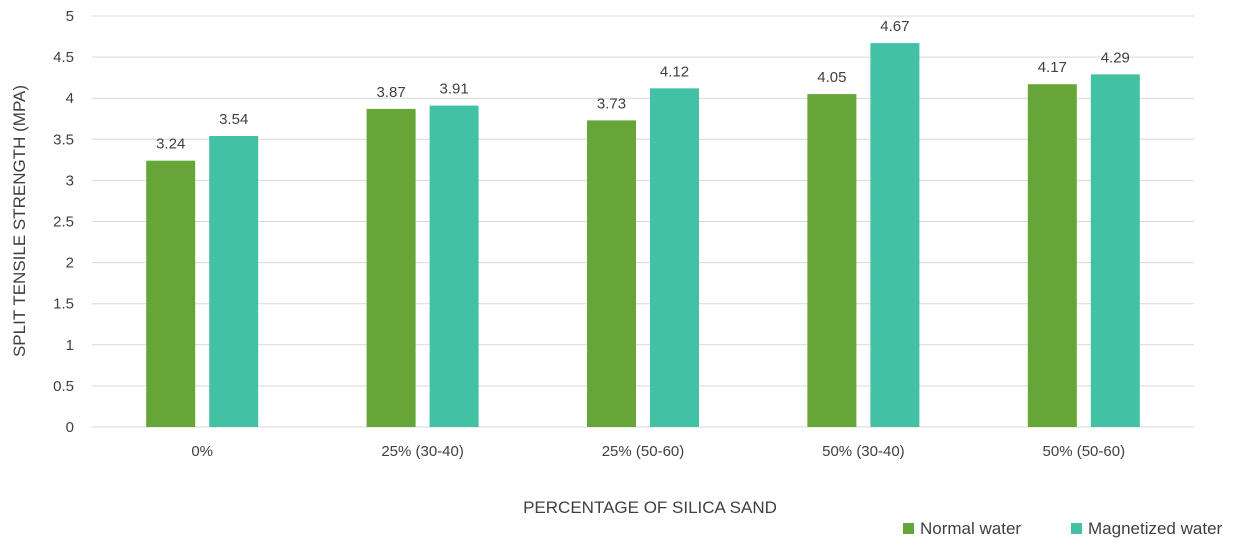  I want to click on x-tick-label: 0%, so click(202, 451).